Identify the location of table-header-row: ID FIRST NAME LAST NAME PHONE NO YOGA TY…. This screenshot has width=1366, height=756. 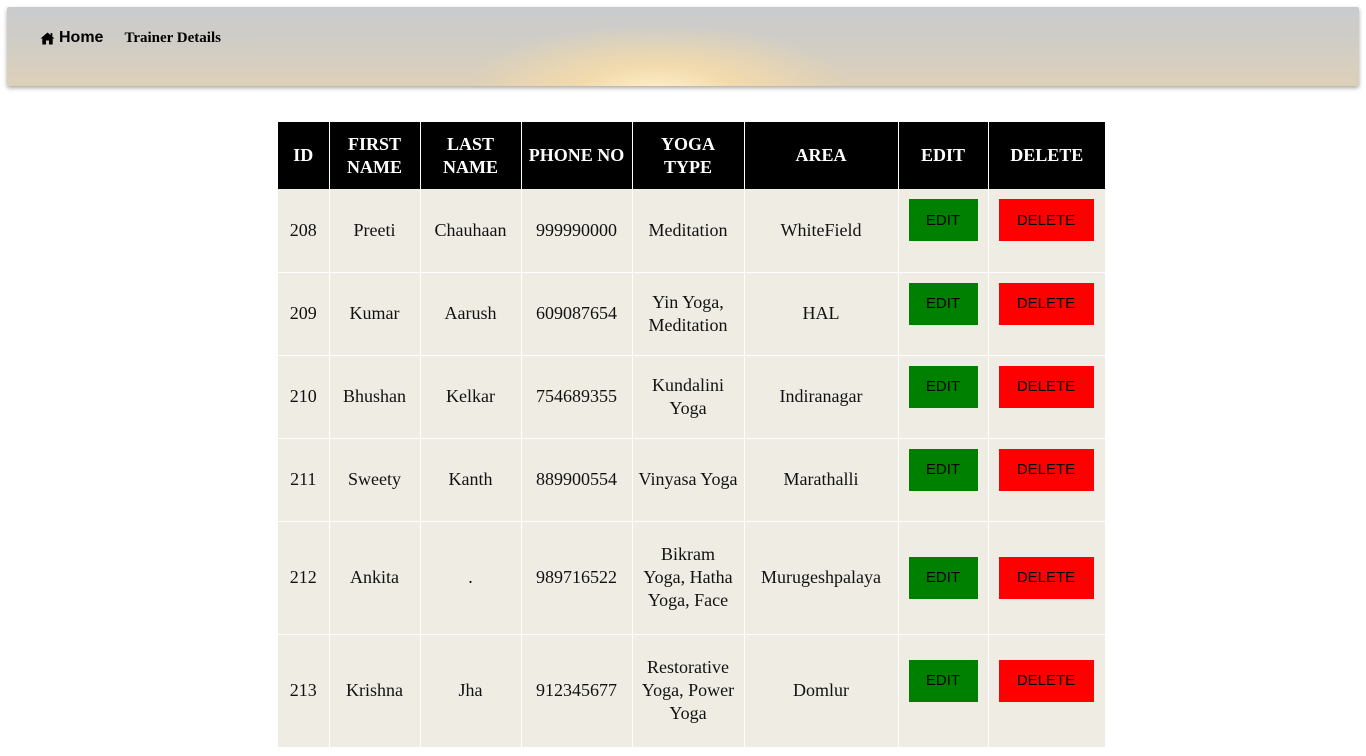
(691, 155).